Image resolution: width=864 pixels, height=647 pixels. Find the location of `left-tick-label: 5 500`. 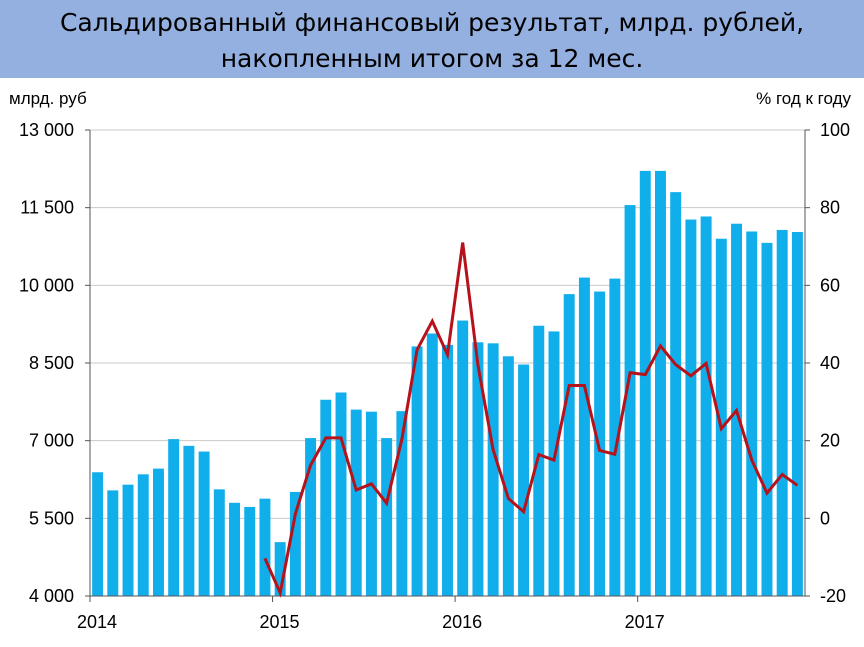

left-tick-label: 5 500 is located at coordinates (51, 518).